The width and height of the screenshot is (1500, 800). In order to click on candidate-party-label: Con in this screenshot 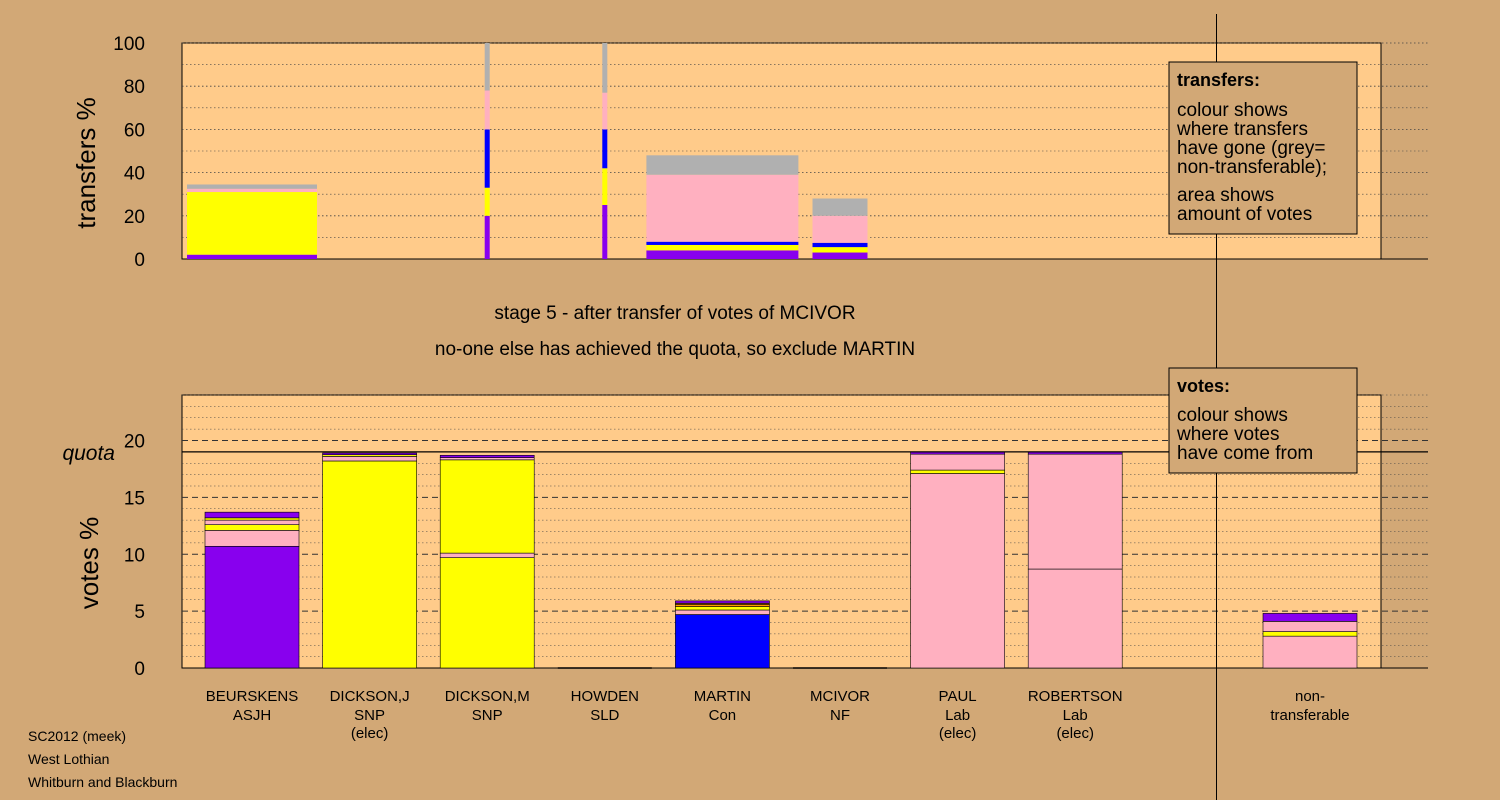, I will do `click(723, 715)`.